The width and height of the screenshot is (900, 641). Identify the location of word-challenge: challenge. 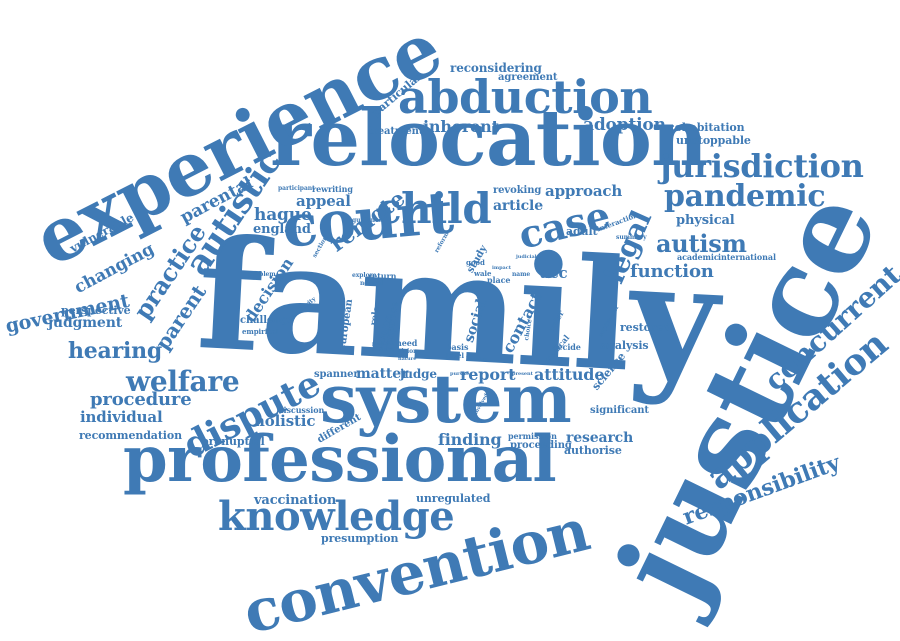
(267, 320).